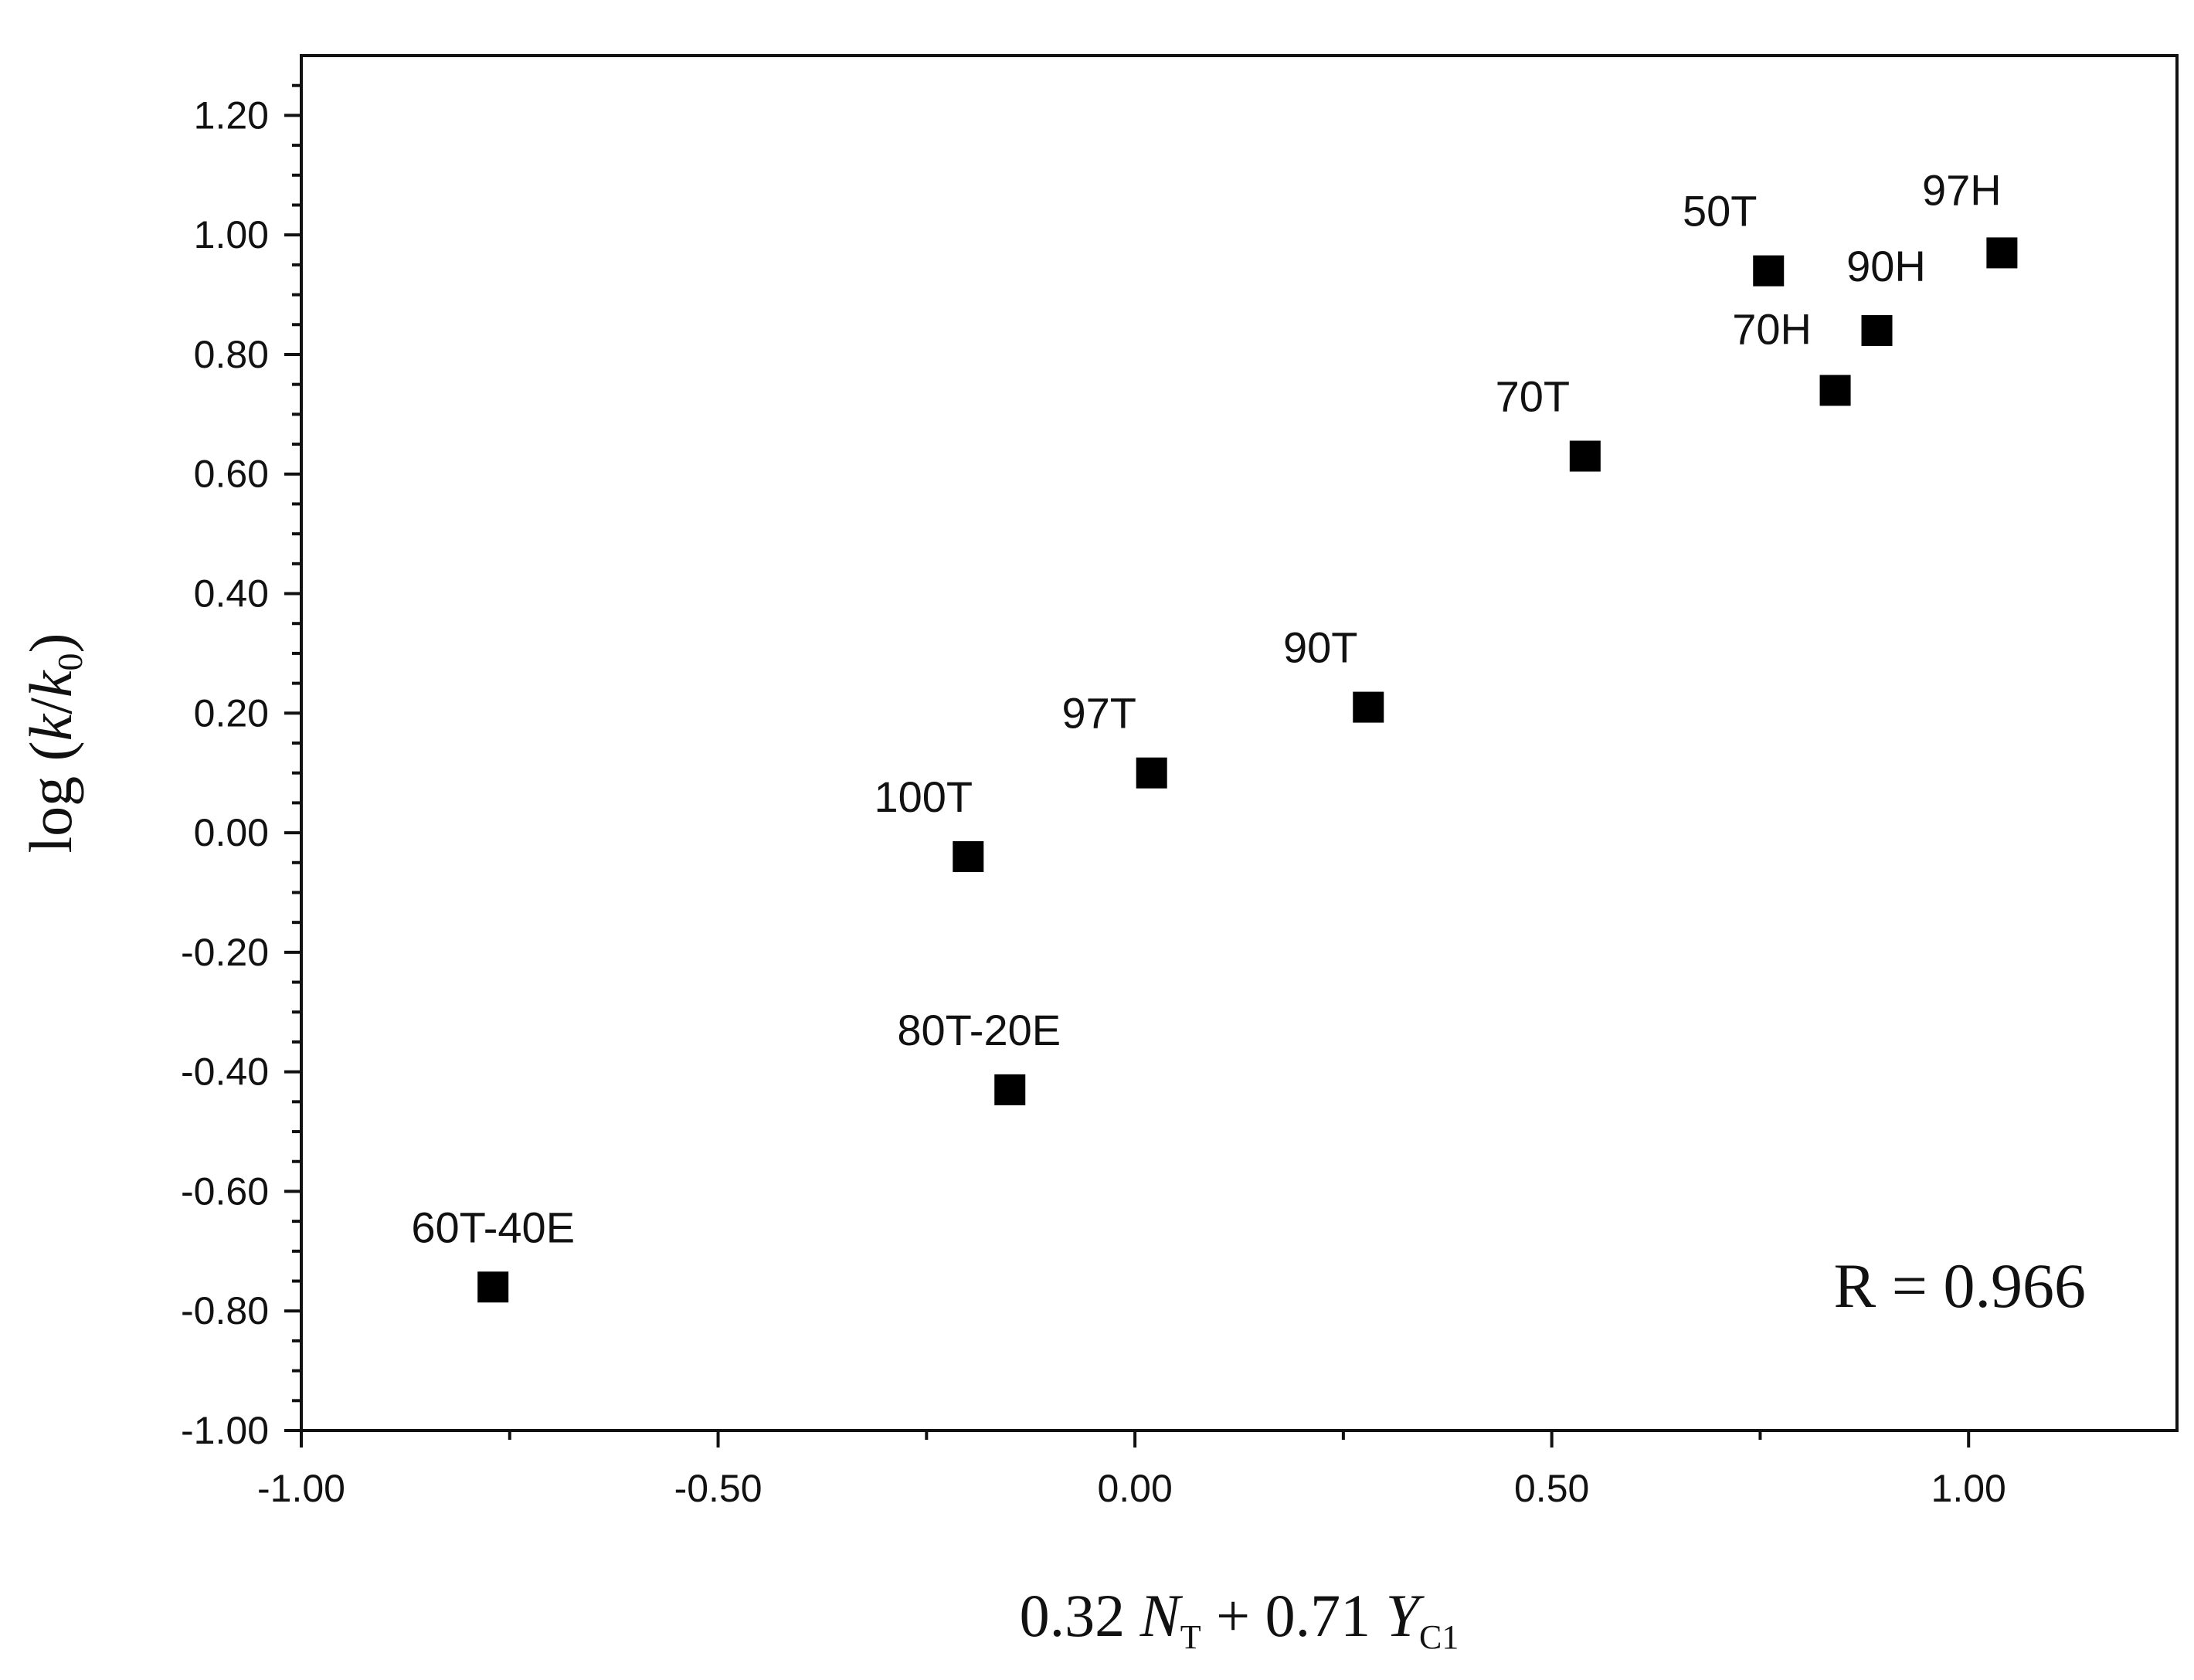 Image resolution: width=2194 pixels, height=1680 pixels. Describe the element at coordinates (231, 713) in the screenshot. I see `y-tick-label: 0.20` at that location.